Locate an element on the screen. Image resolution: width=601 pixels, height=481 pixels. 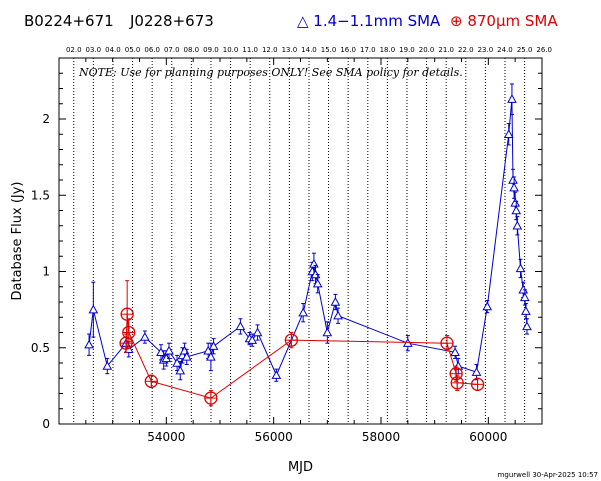
x-tick-label: 56000 is located at coordinates (274, 437).